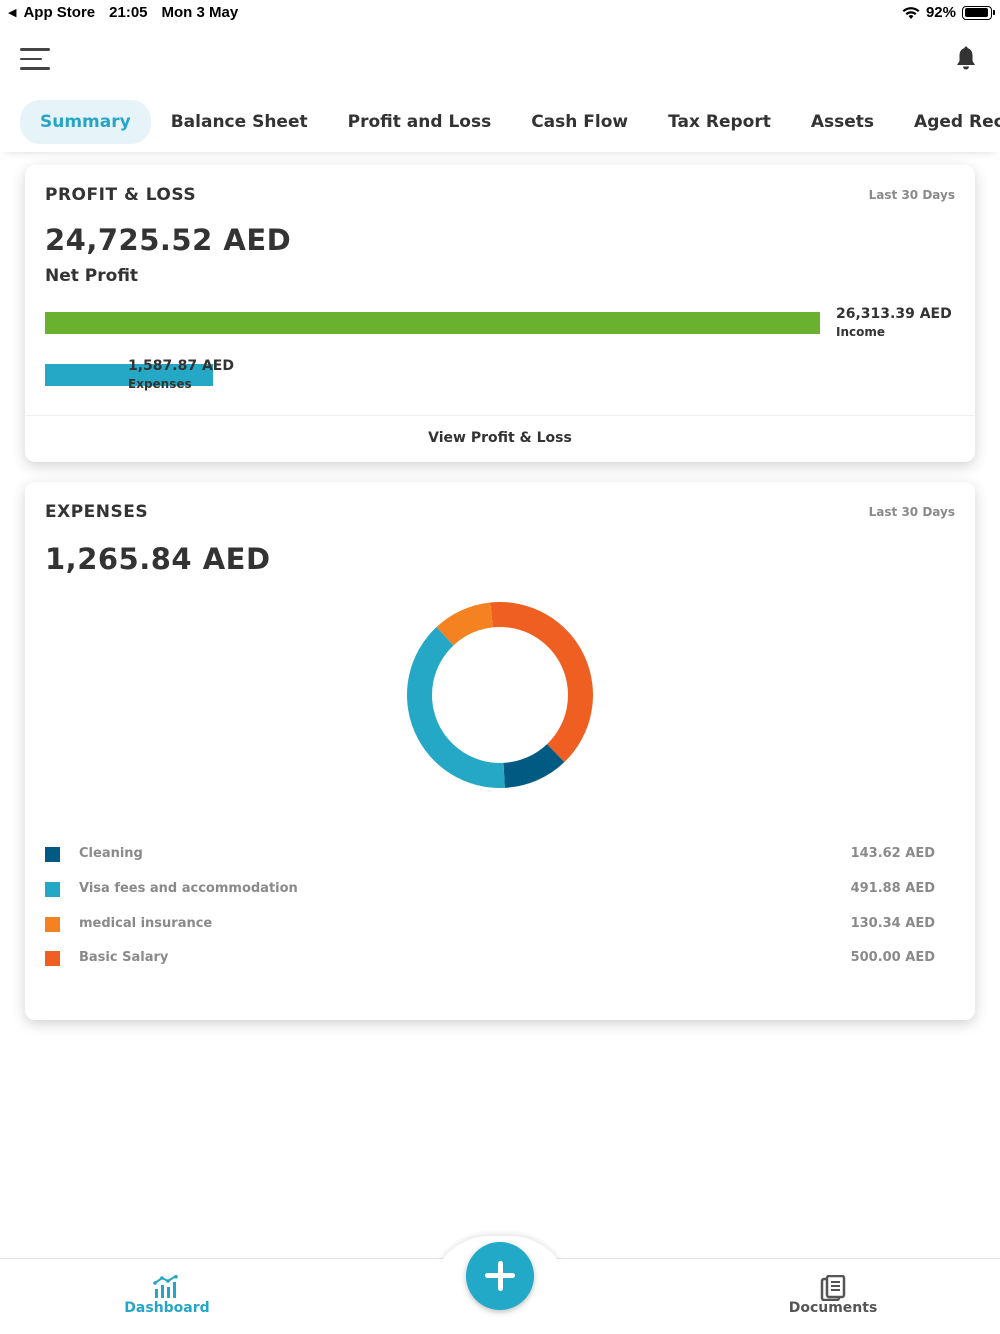 The width and height of the screenshot is (1000, 1334). What do you see at coordinates (239, 122) in the screenshot?
I see `tab-balance-sheet: Balance Sheet` at bounding box center [239, 122].